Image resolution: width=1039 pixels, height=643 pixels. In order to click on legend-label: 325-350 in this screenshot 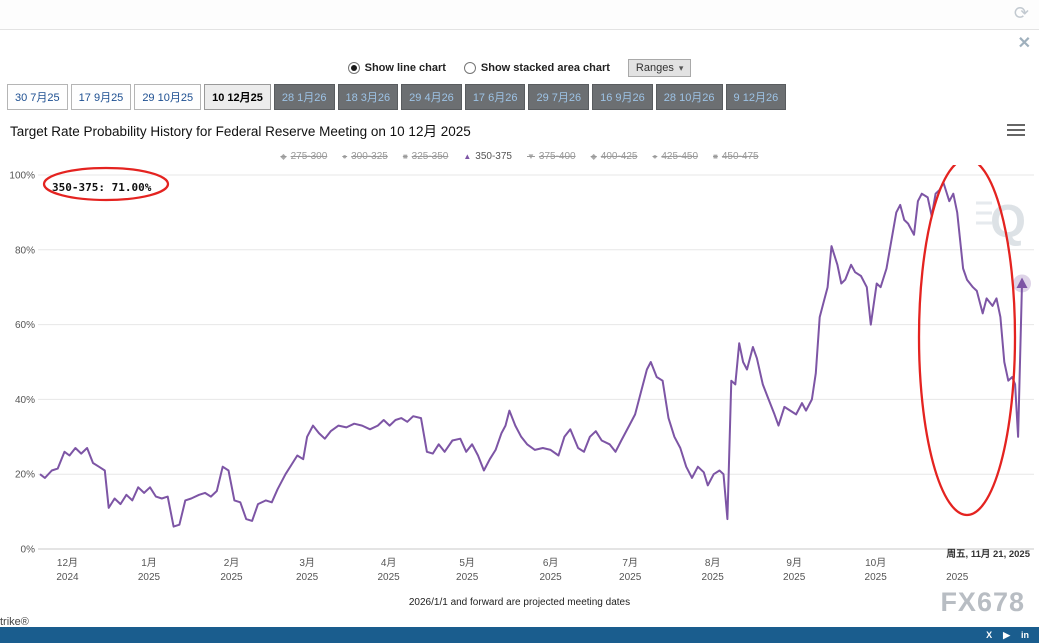, I will do `click(430, 156)`.